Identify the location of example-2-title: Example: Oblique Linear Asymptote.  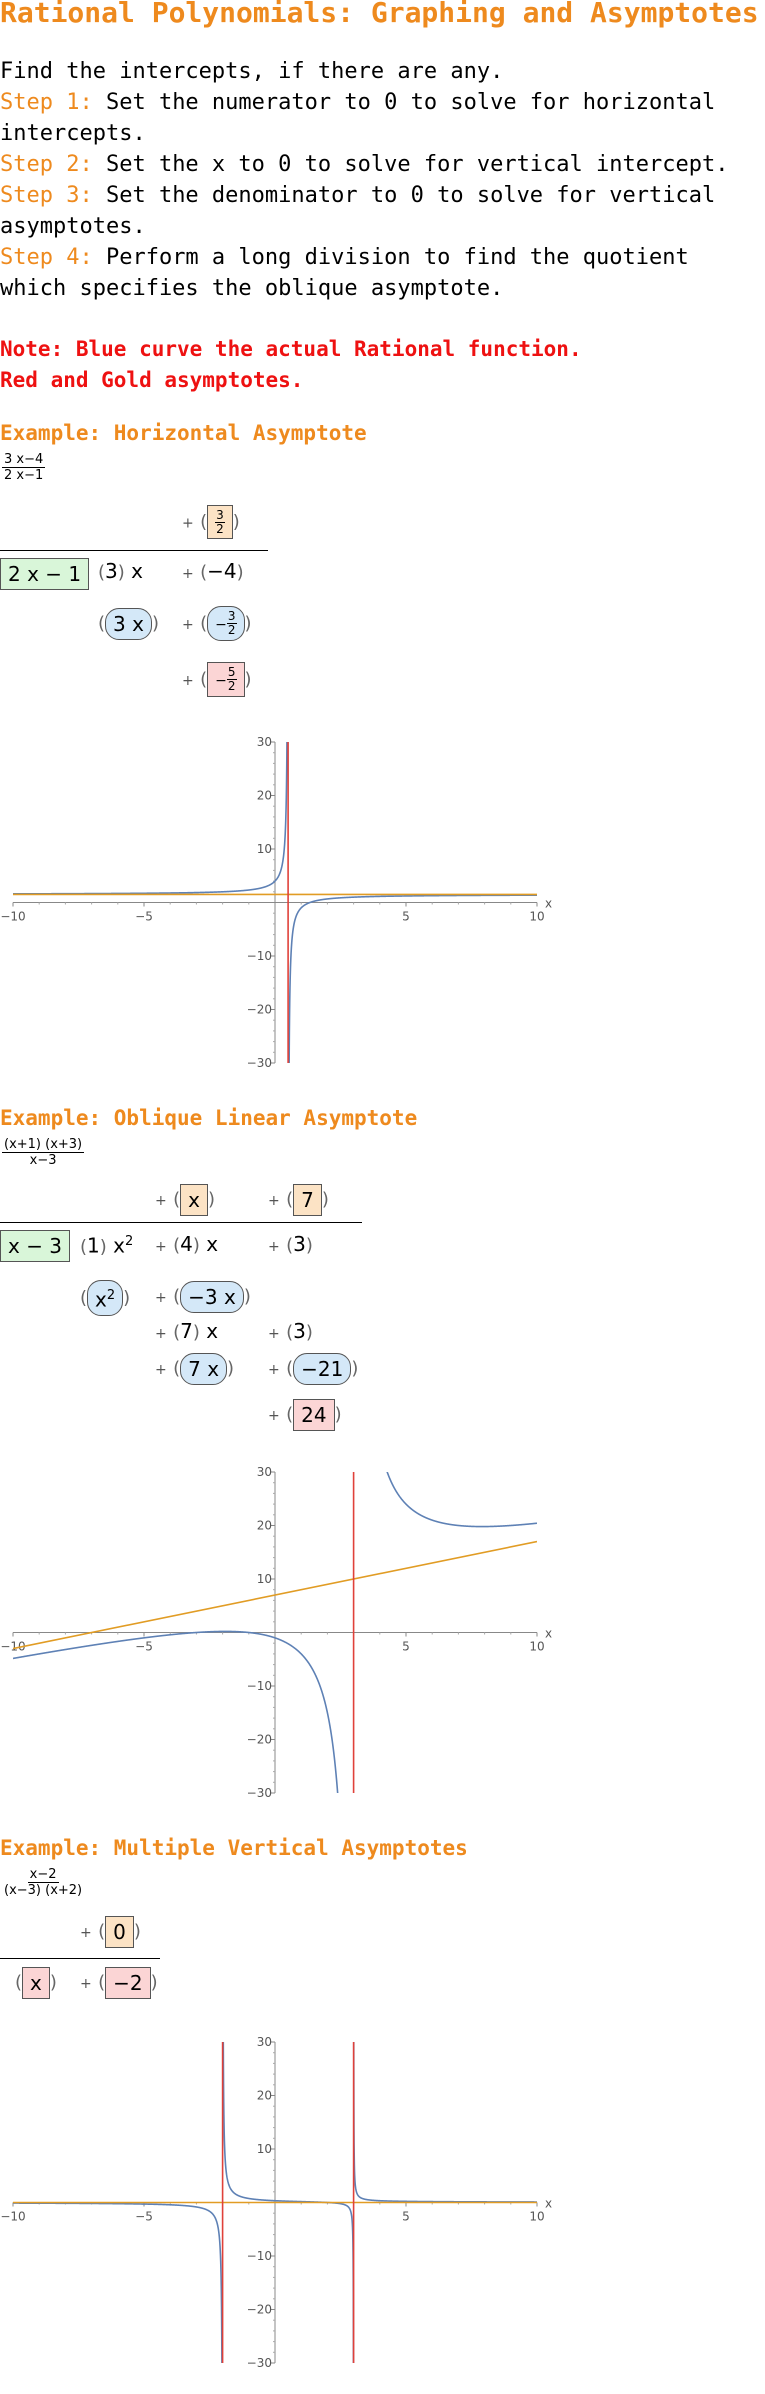
(209, 1118).